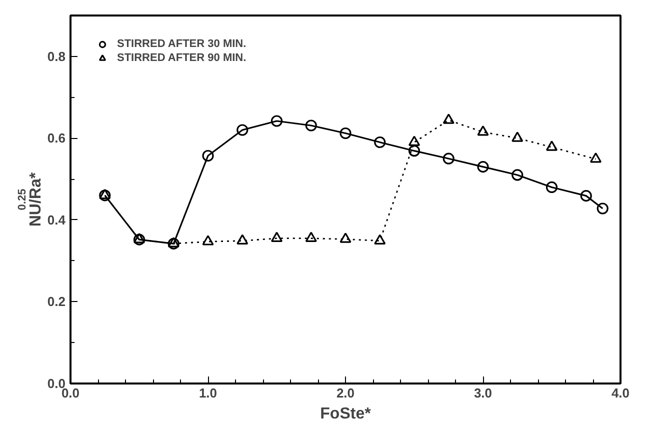 The height and width of the screenshot is (430, 648). What do you see at coordinates (620, 393) in the screenshot?
I see `x-tick-label: 4.0` at bounding box center [620, 393].